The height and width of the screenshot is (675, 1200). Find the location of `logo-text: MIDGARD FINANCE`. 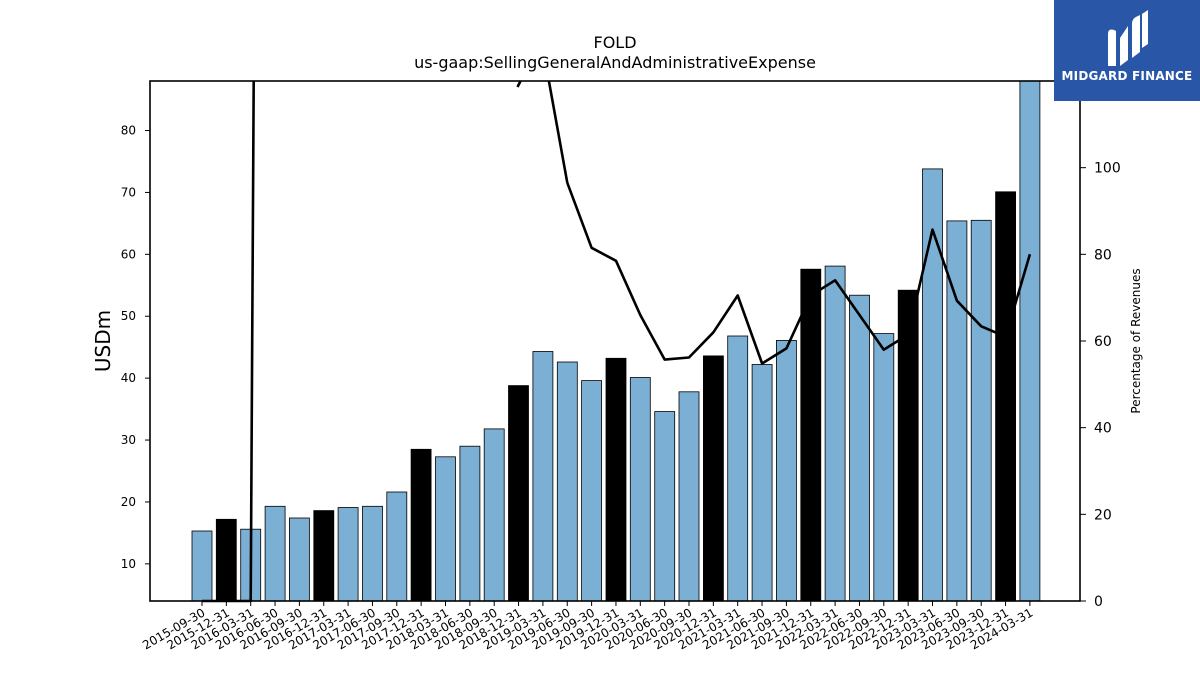

logo-text: MIDGARD FINANCE is located at coordinates (1127, 76).